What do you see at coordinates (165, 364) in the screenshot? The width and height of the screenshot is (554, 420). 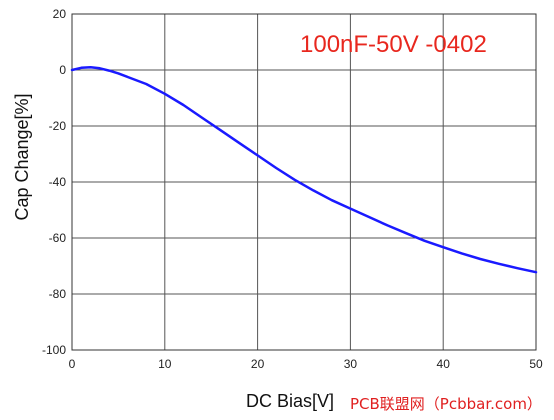 I see `x-tick-label: 10` at bounding box center [165, 364].